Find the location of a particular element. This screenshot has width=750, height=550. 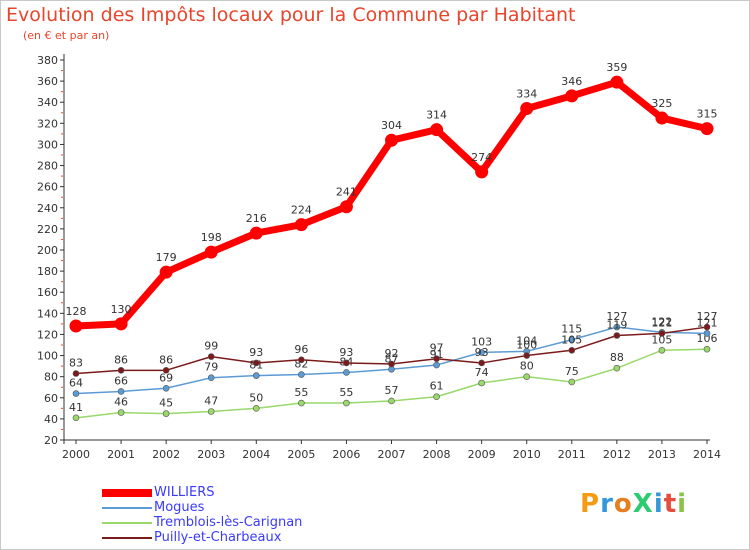

y-tick-label: 340 is located at coordinates (47, 102).